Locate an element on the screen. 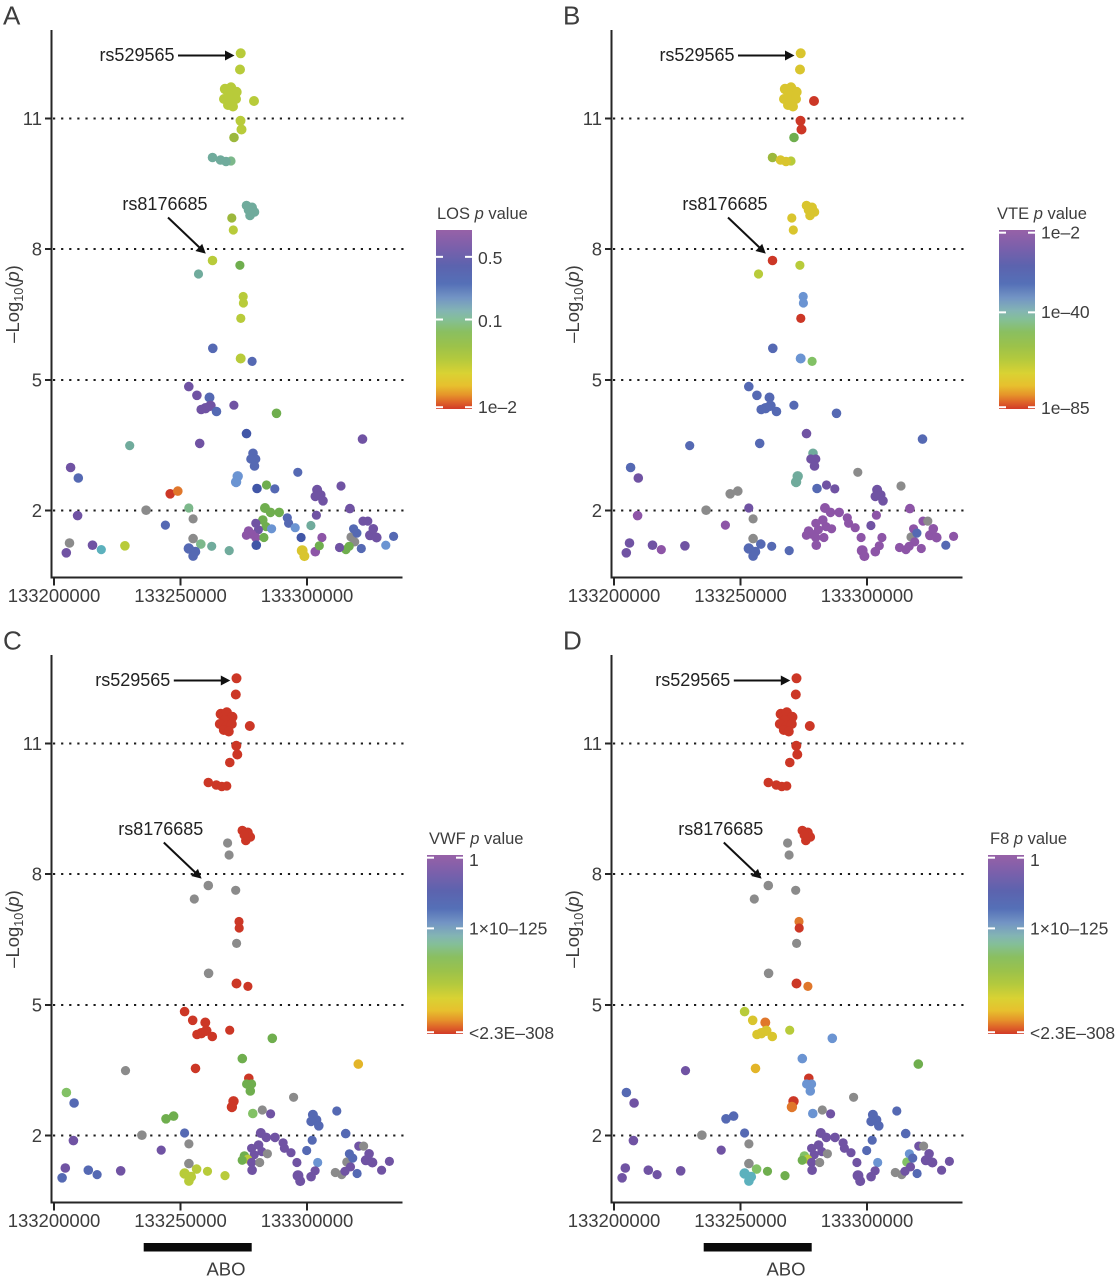 Image resolution: width=1118 pixels, height=1285 pixels. svg-text: F8 p value is located at coordinates (1028, 839).